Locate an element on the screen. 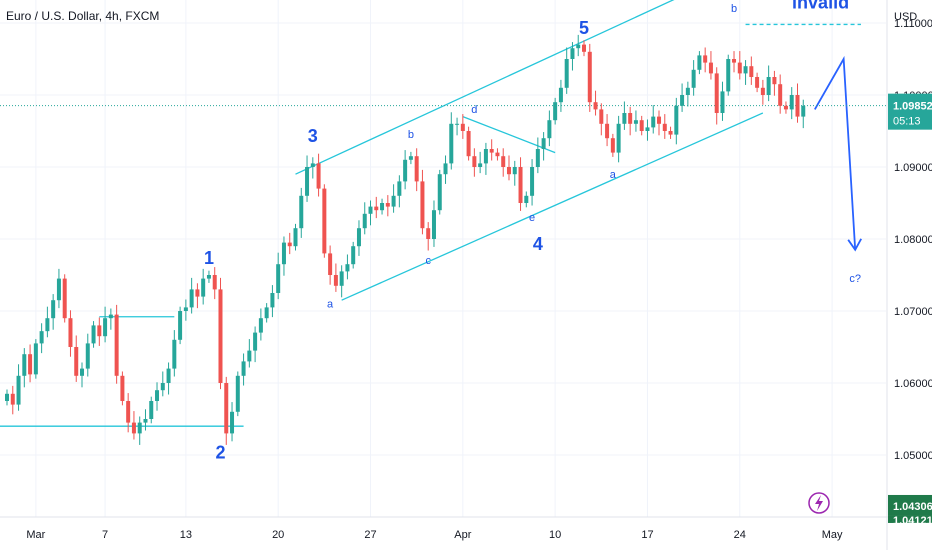 Image resolution: width=932 pixels, height=550 pixels. x-tick-label: 13 is located at coordinates (186, 535).